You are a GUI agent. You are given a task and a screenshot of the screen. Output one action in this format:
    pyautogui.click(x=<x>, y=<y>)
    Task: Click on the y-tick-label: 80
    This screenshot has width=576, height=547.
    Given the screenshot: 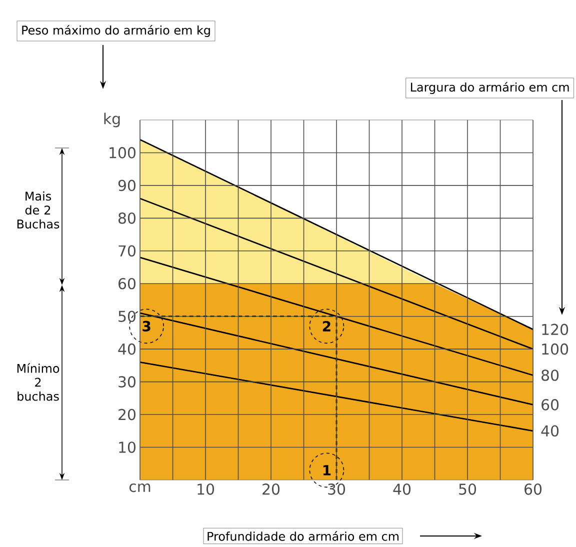 What is the action you would take?
    pyautogui.click(x=127, y=218)
    